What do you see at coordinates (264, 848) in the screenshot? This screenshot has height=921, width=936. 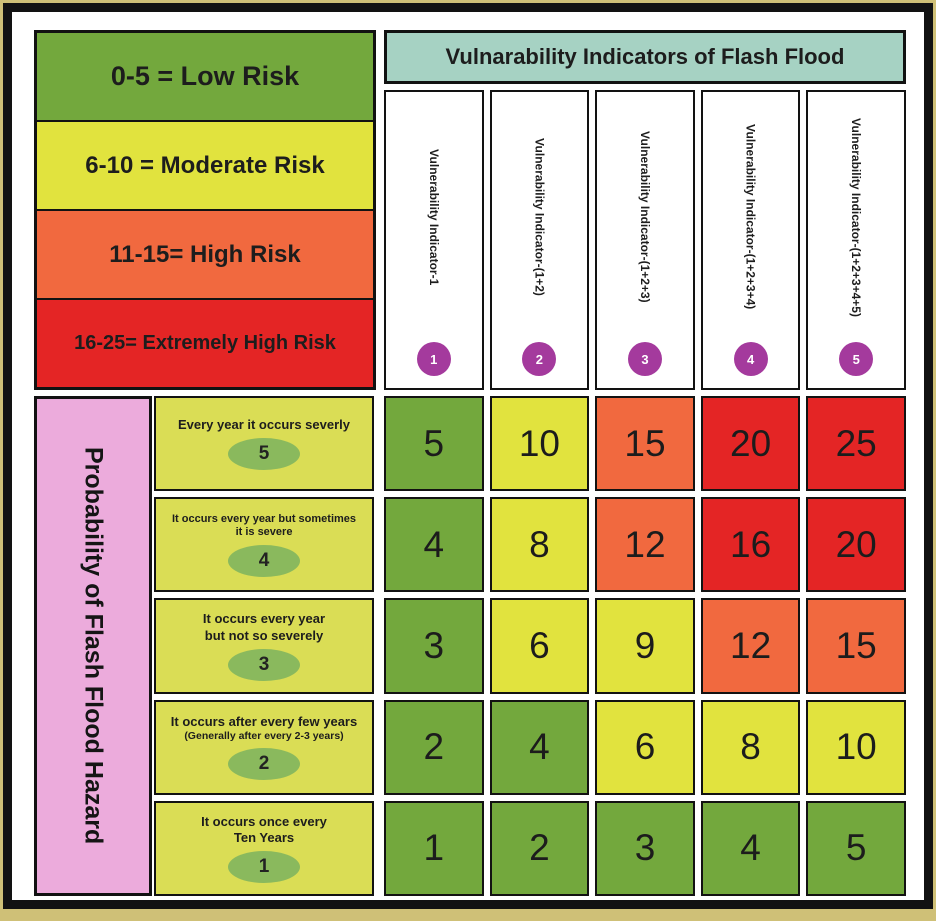 I see `probability-row-1: It occurs once every Ten Years 1` at bounding box center [264, 848].